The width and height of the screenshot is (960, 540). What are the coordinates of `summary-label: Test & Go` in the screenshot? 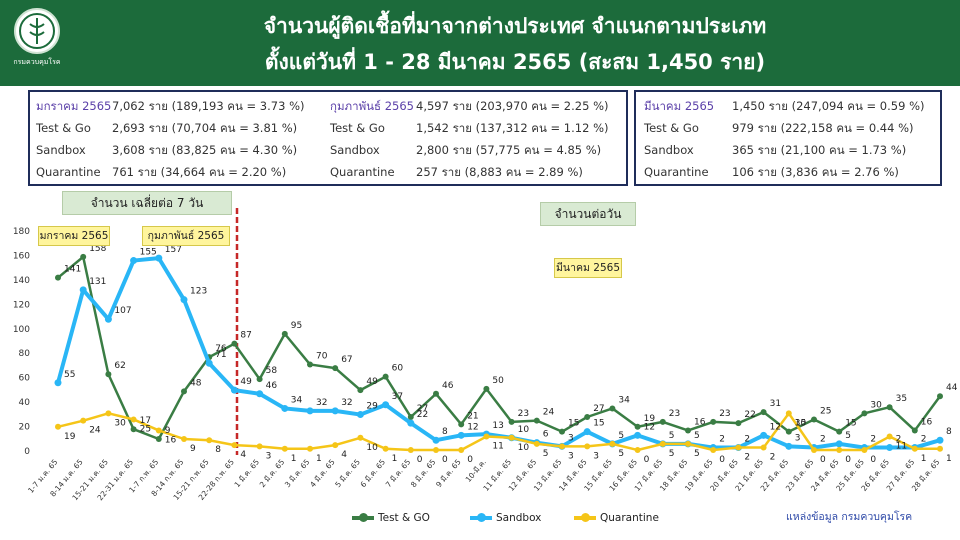 It's located at (671, 128).